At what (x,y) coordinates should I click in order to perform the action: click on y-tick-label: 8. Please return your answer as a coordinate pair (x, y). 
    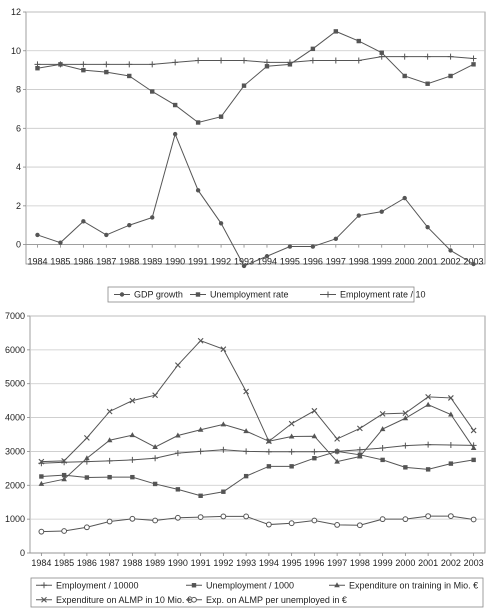
    Looking at the image, I should click on (18, 90).